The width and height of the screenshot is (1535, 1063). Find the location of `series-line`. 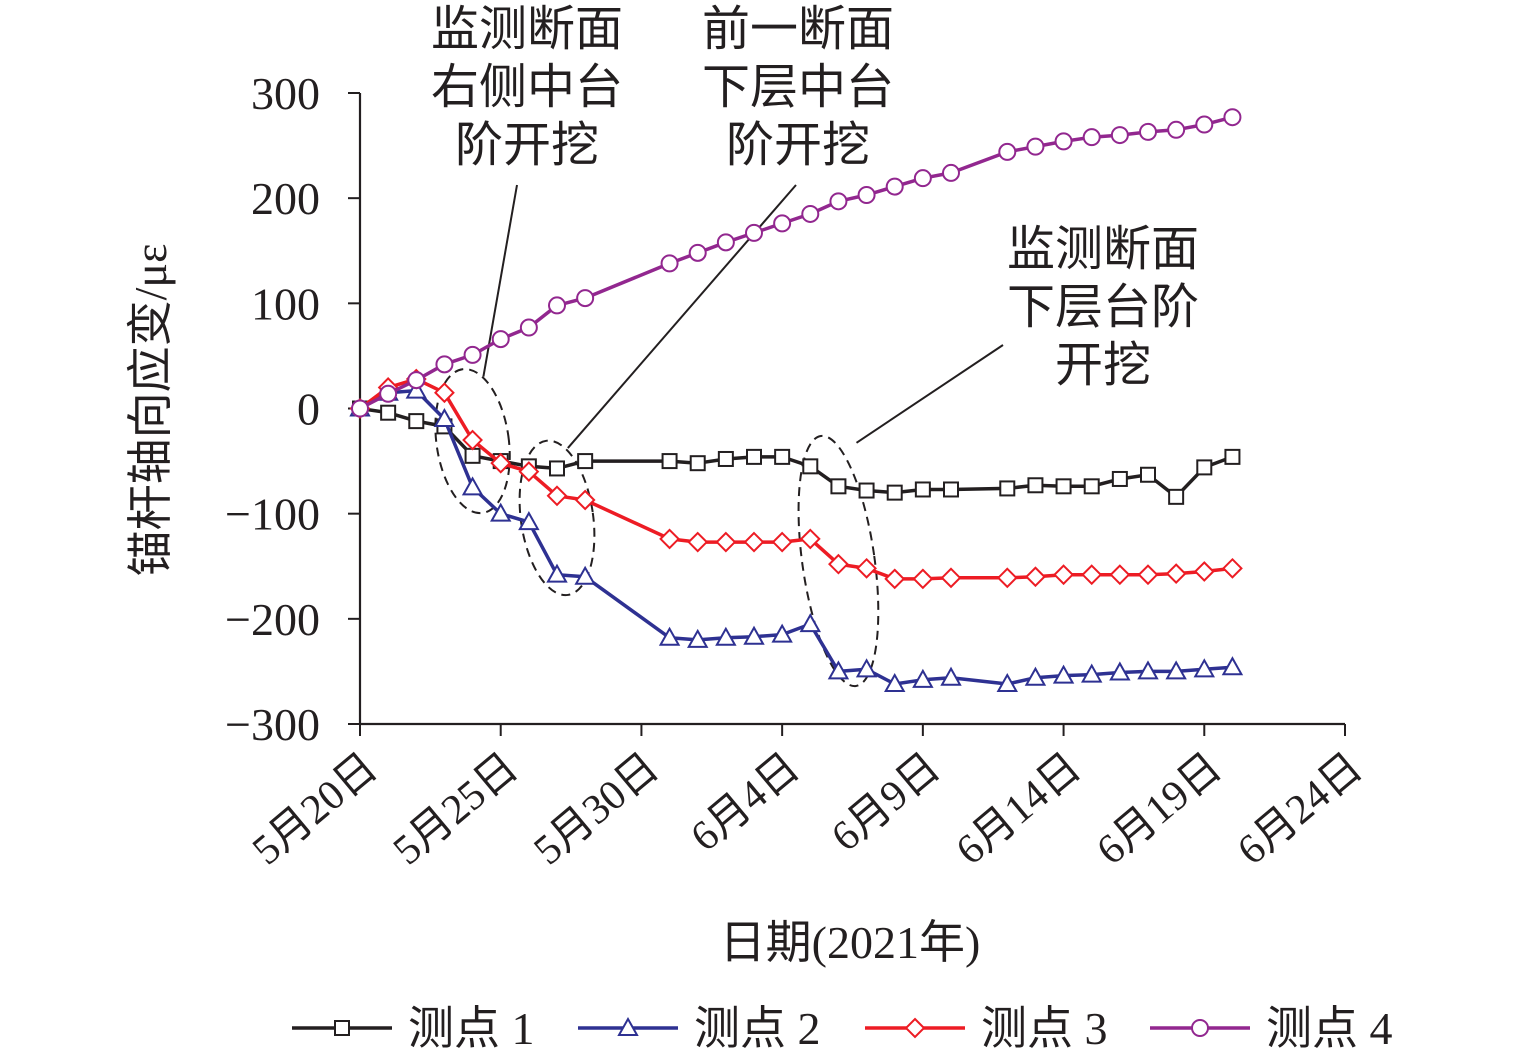

series-line is located at coordinates (795, 479).